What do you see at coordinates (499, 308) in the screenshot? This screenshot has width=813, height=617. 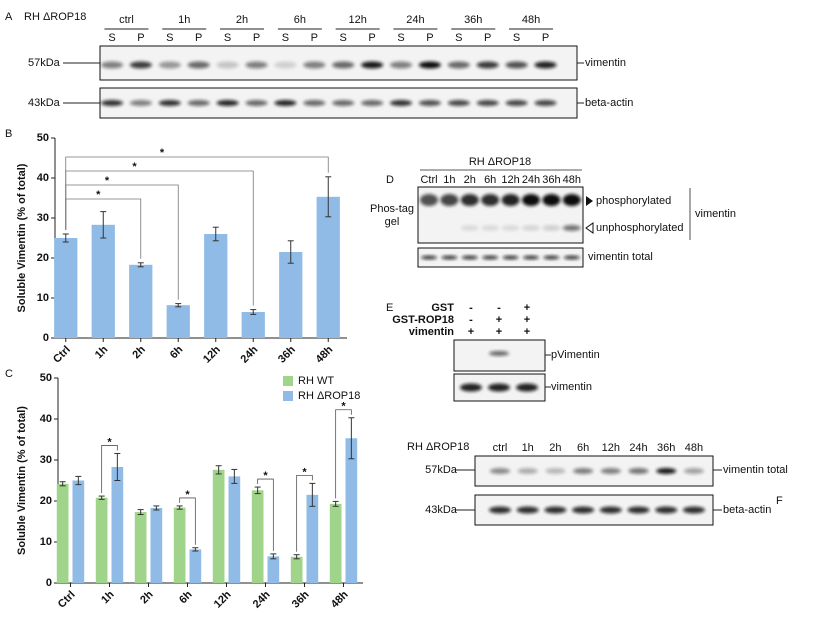 I see `label: -` at bounding box center [499, 308].